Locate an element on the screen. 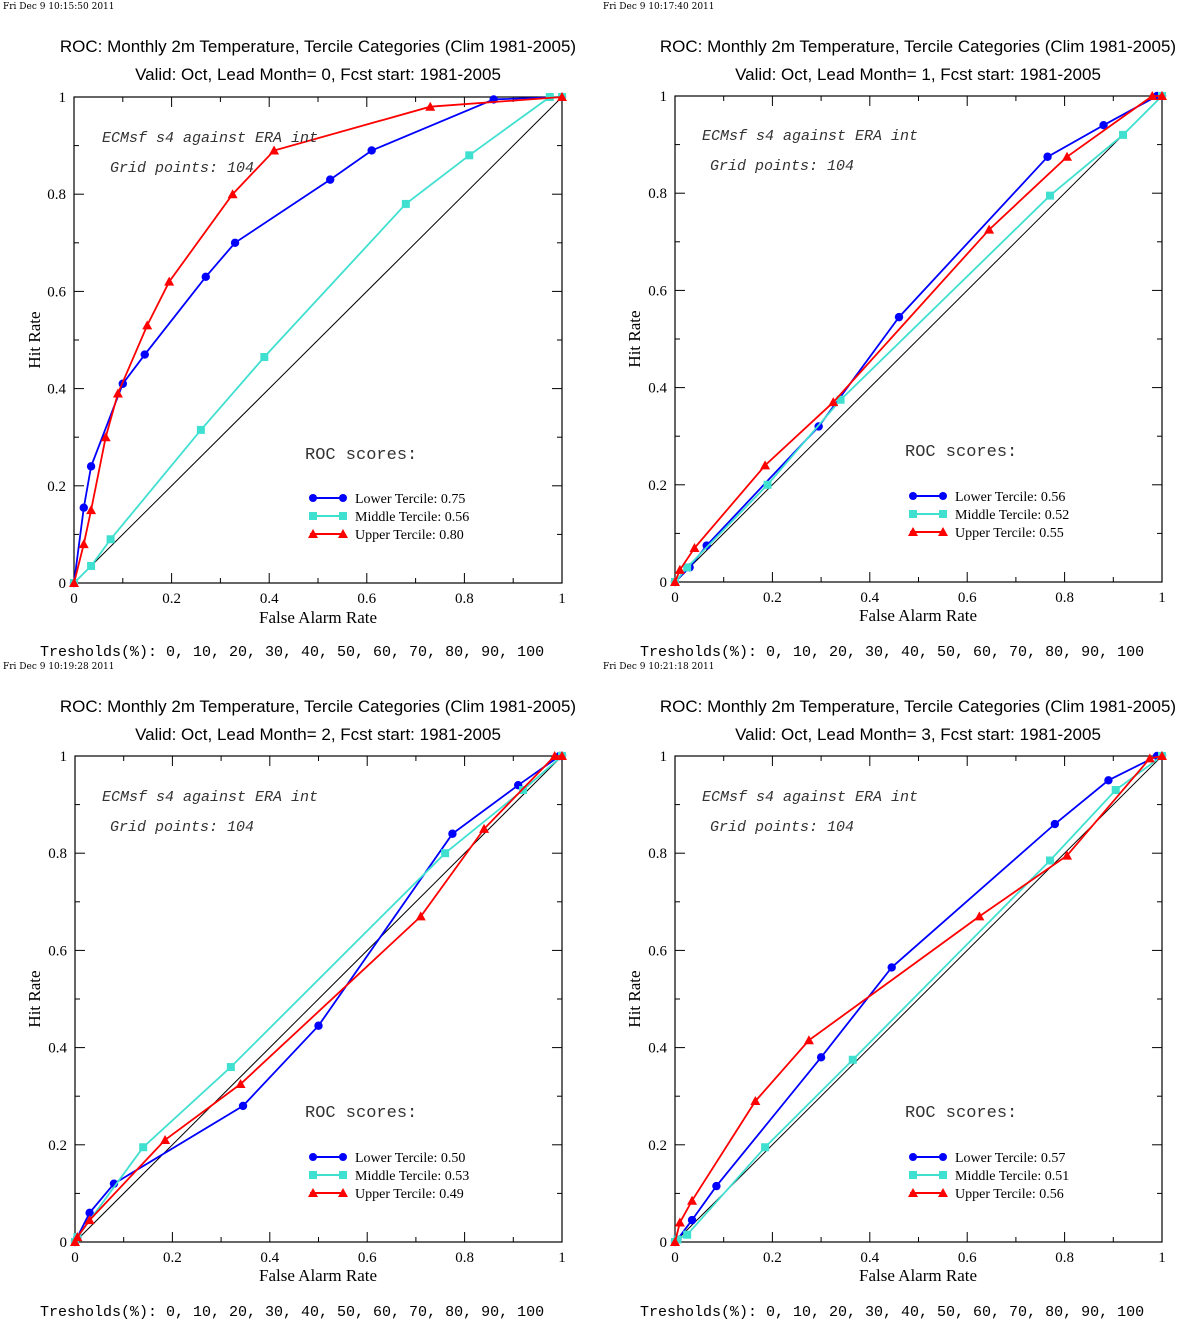  x-tick-label: 1 is located at coordinates (1162, 1258).